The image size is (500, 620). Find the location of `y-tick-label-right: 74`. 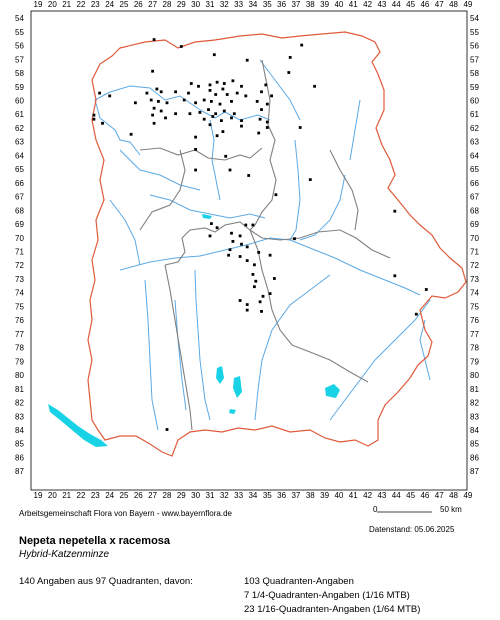

y-tick-label-right: 74 is located at coordinates (474, 293).